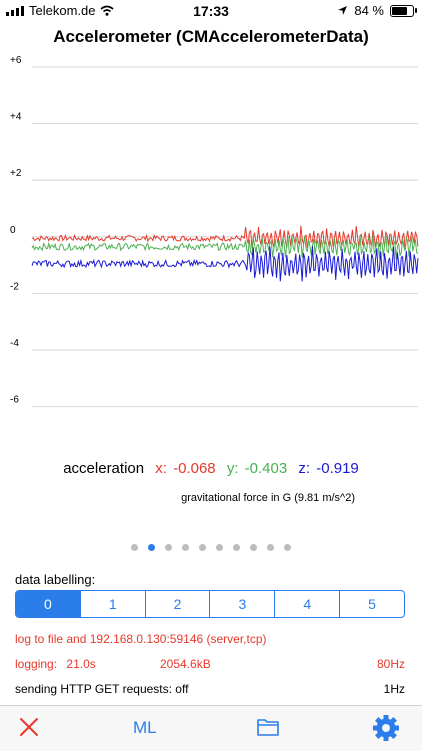 Image resolution: width=422 pixels, height=751 pixels. What do you see at coordinates (266, 468) in the screenshot?
I see `y-value: -0.403` at bounding box center [266, 468].